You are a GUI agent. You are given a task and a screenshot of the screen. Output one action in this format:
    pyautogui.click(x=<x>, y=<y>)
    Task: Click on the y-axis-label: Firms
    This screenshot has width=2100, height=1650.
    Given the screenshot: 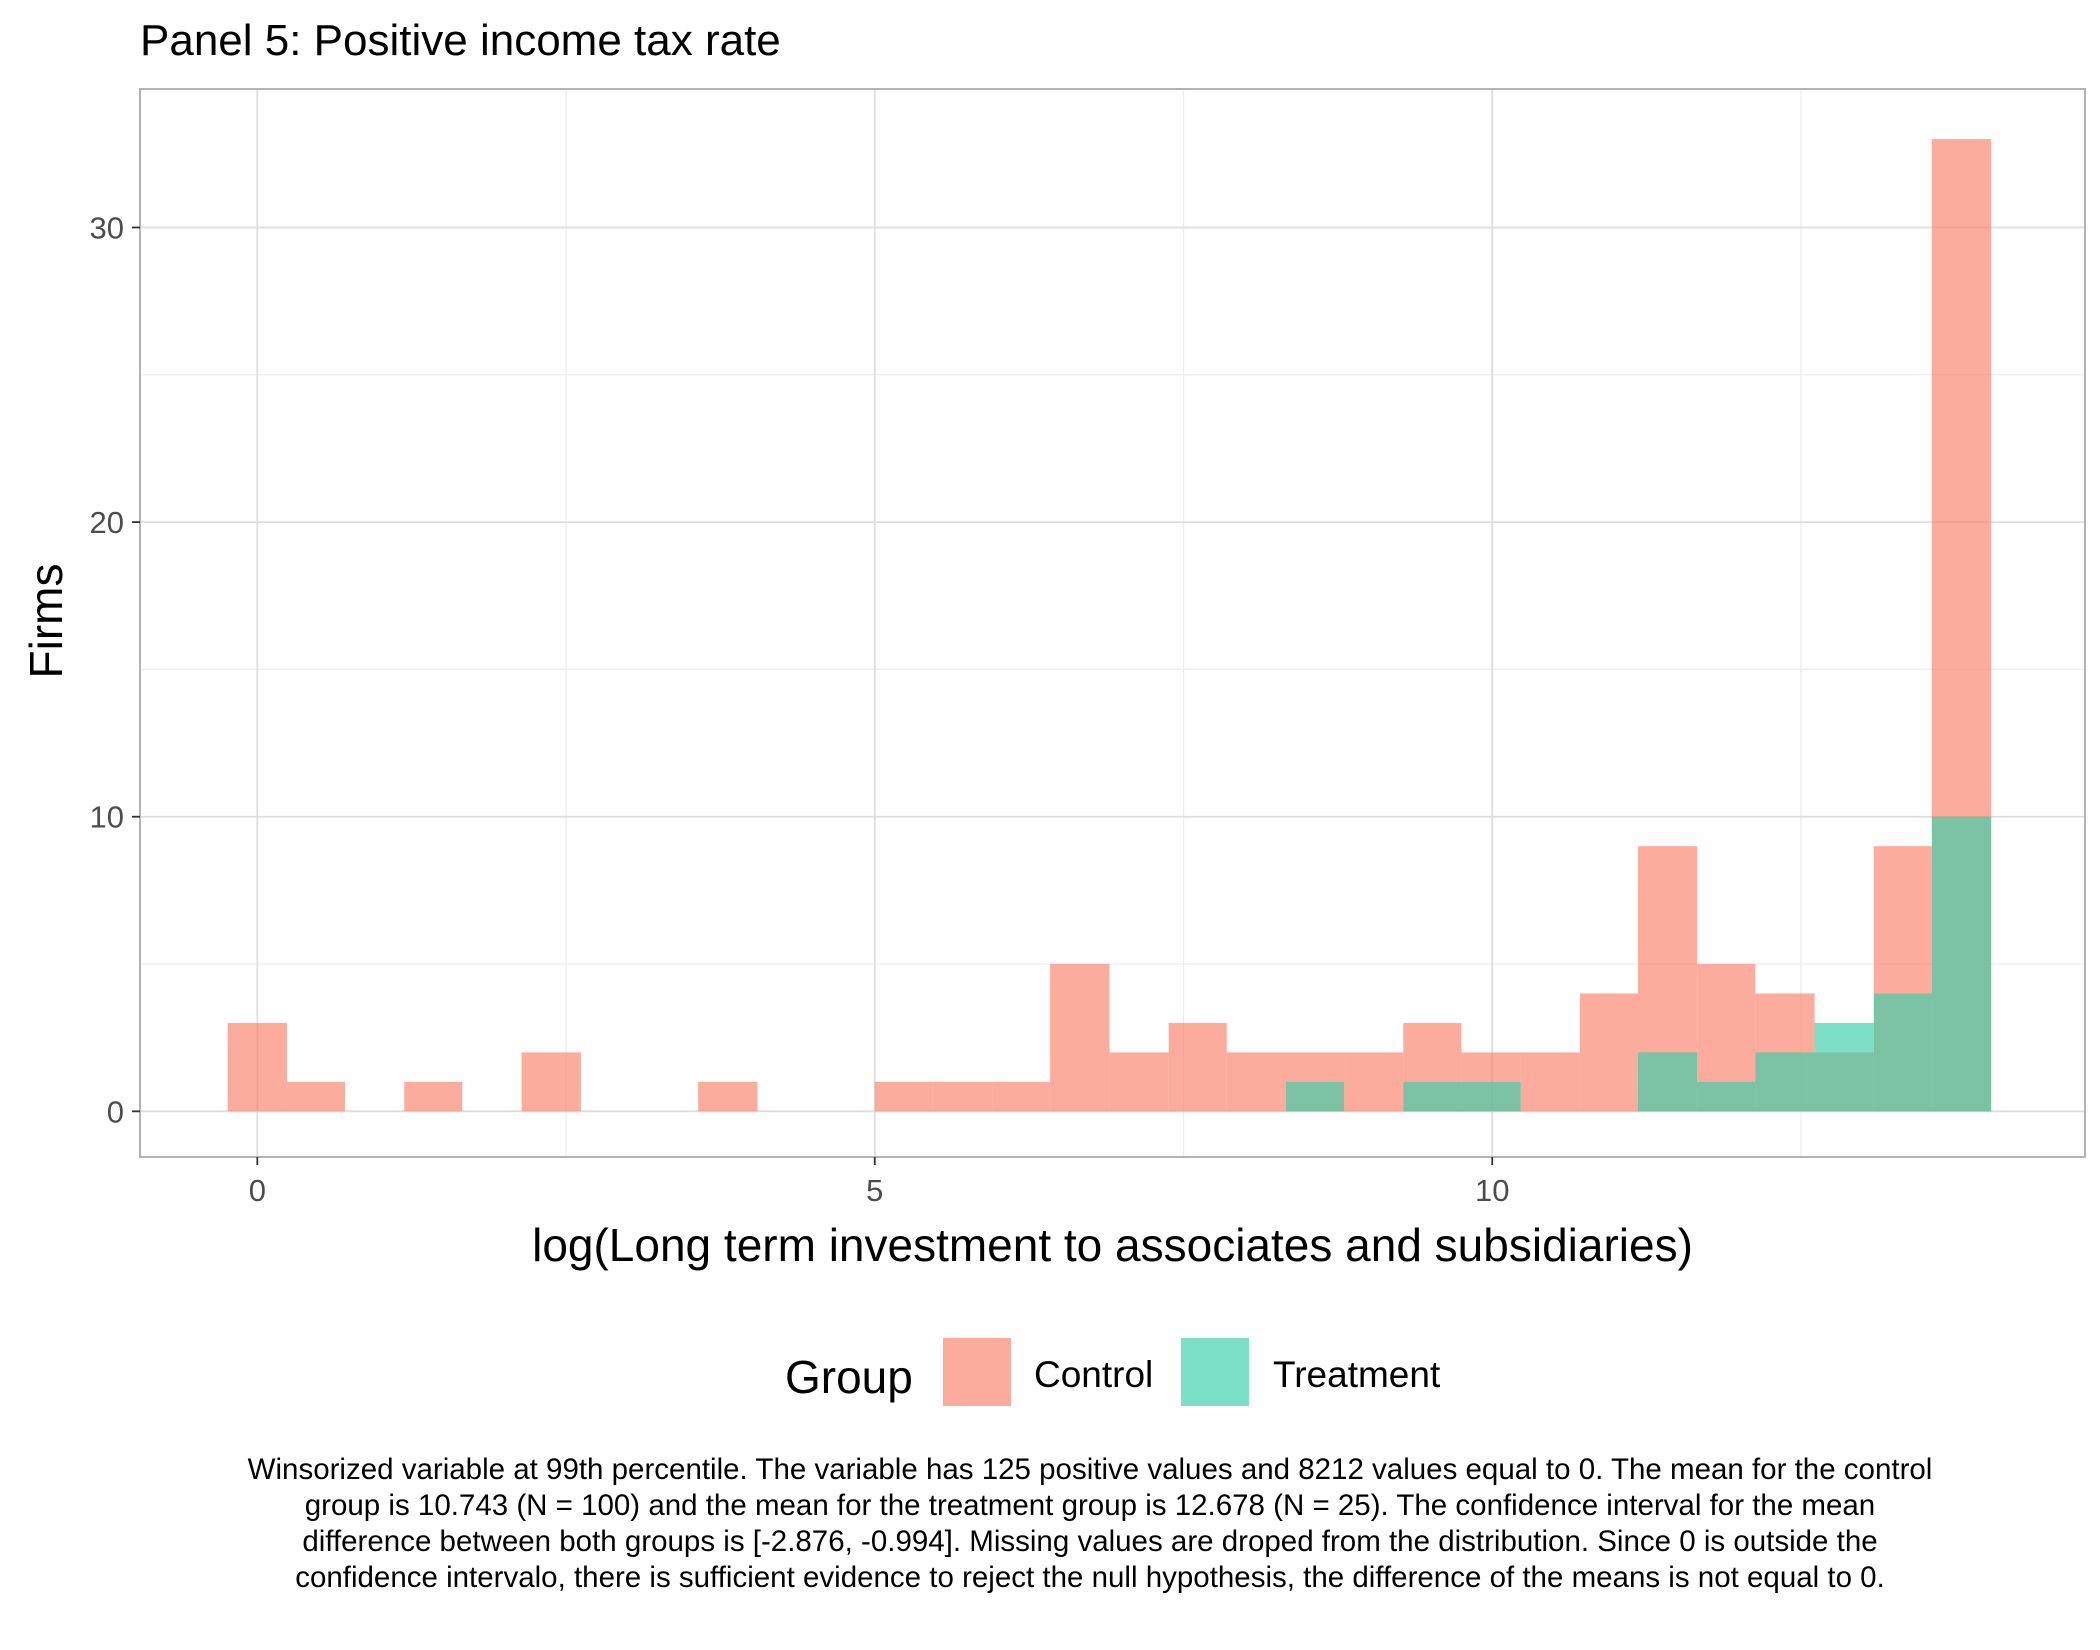 What is the action you would take?
    pyautogui.click(x=46, y=621)
    